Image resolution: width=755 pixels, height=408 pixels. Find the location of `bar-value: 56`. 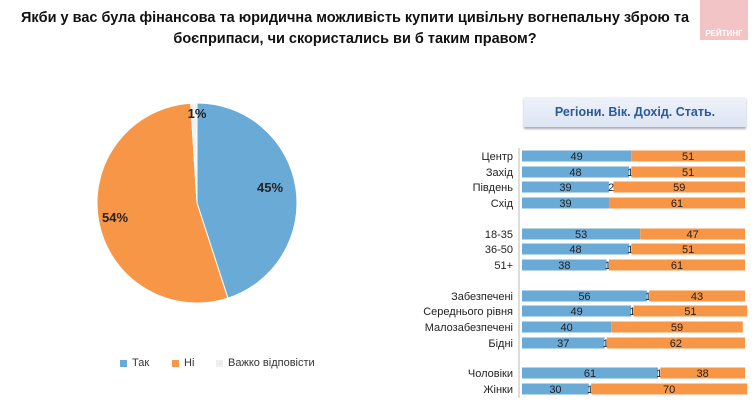

bar-value: 56 is located at coordinates (584, 297).